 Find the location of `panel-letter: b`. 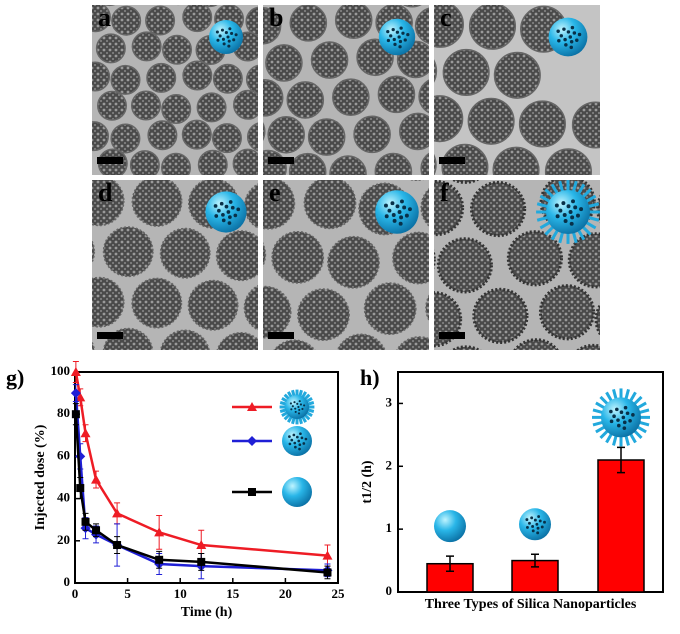

panel-letter: b is located at coordinates (276, 17).